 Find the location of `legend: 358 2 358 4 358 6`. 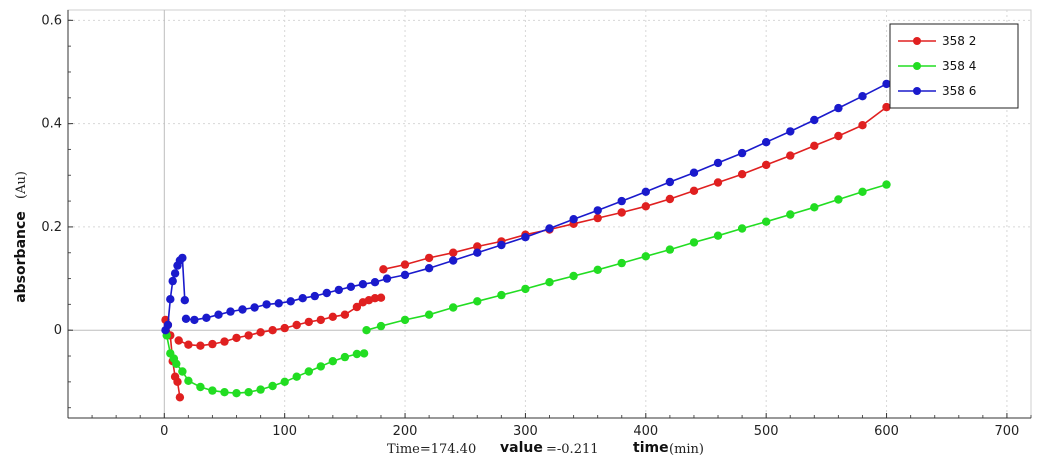

legend: 358 2 358 4 358 6 is located at coordinates (954, 66).